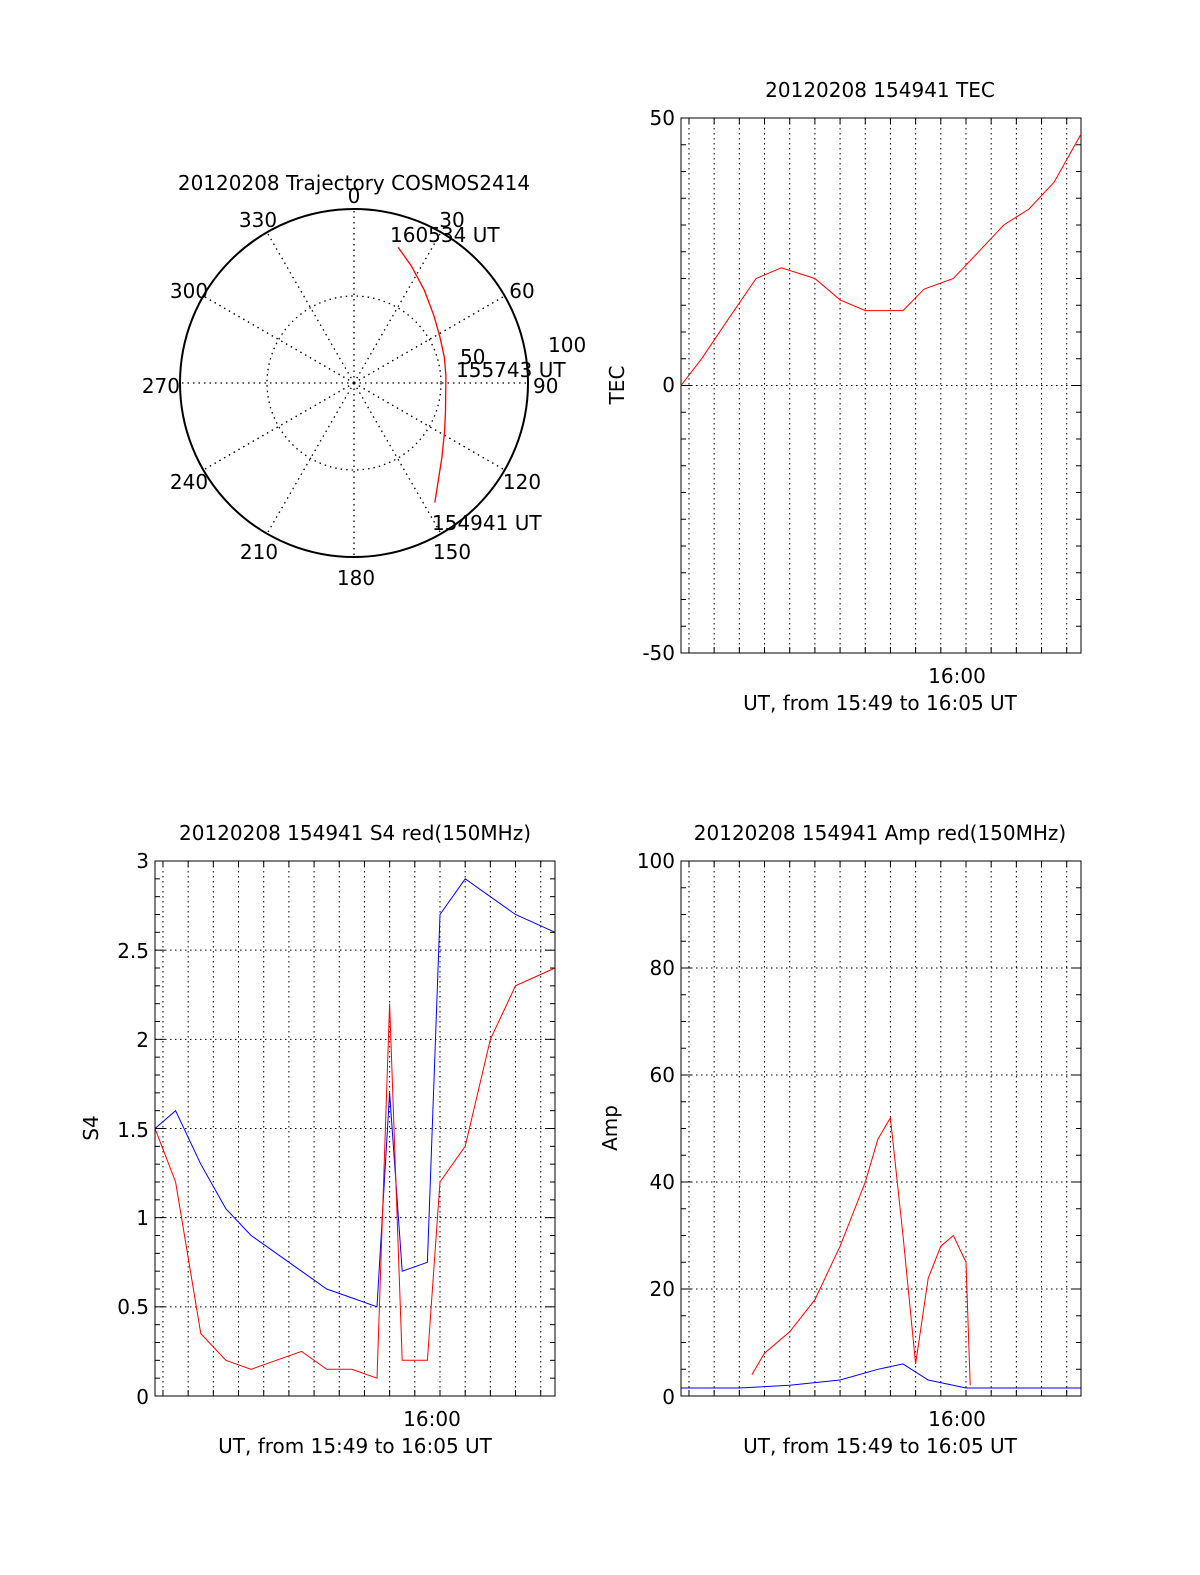  I want to click on polar-title: 20120208 Trajectory COSMOS2414, so click(354, 183).